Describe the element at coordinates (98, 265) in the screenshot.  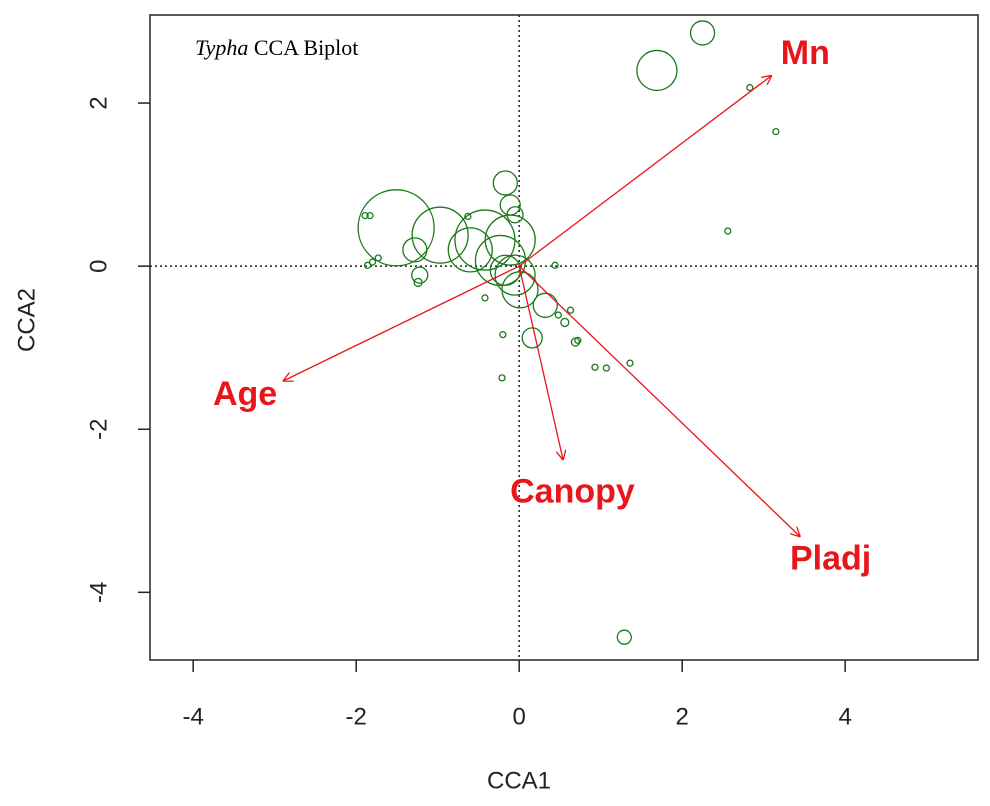
I see `y-tick-label: 0` at that location.